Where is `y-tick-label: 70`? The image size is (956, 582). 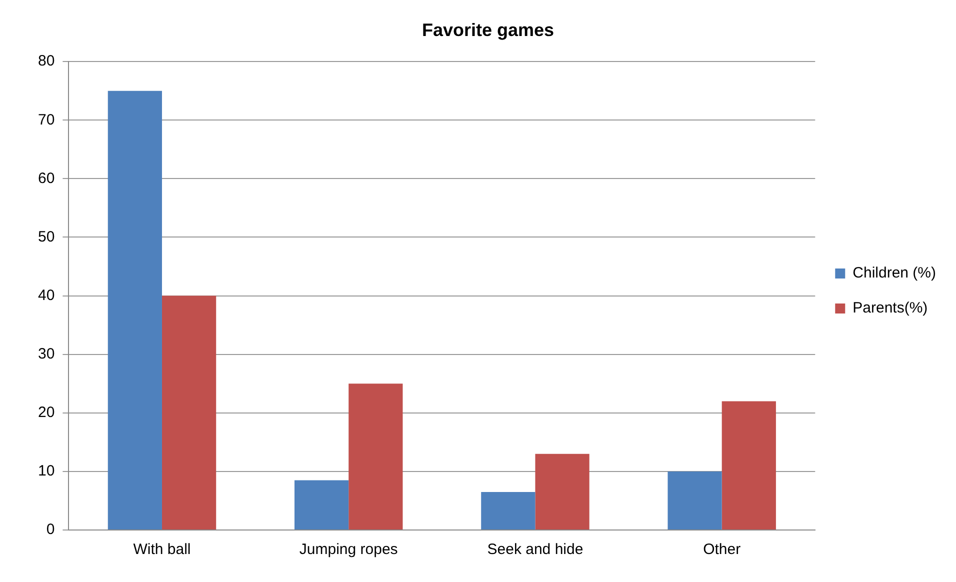
y-tick-label: 70 is located at coordinates (46, 119).